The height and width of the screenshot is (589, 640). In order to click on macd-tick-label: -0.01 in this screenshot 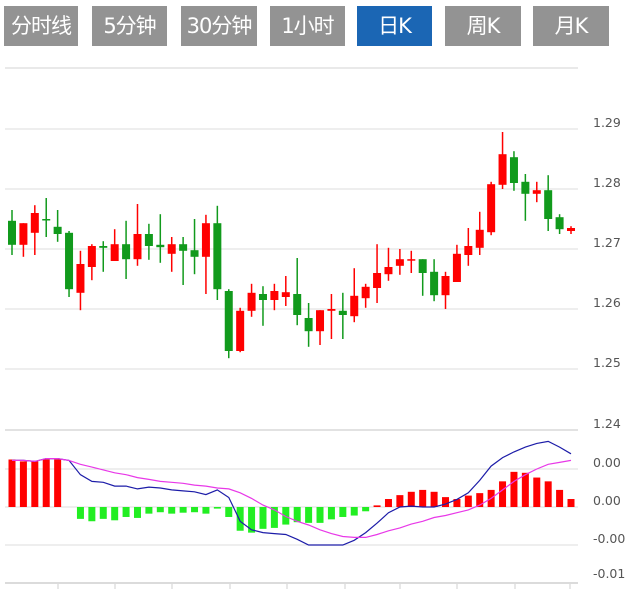, I will do `click(609, 573)`.